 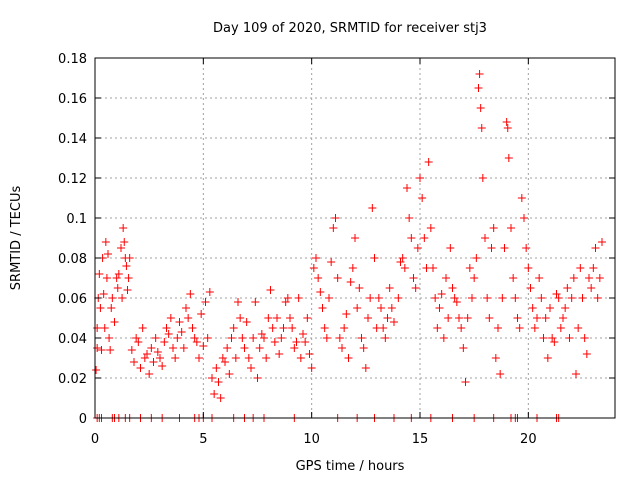 I want to click on y-tick-label: 0.16, so click(x=72, y=99).